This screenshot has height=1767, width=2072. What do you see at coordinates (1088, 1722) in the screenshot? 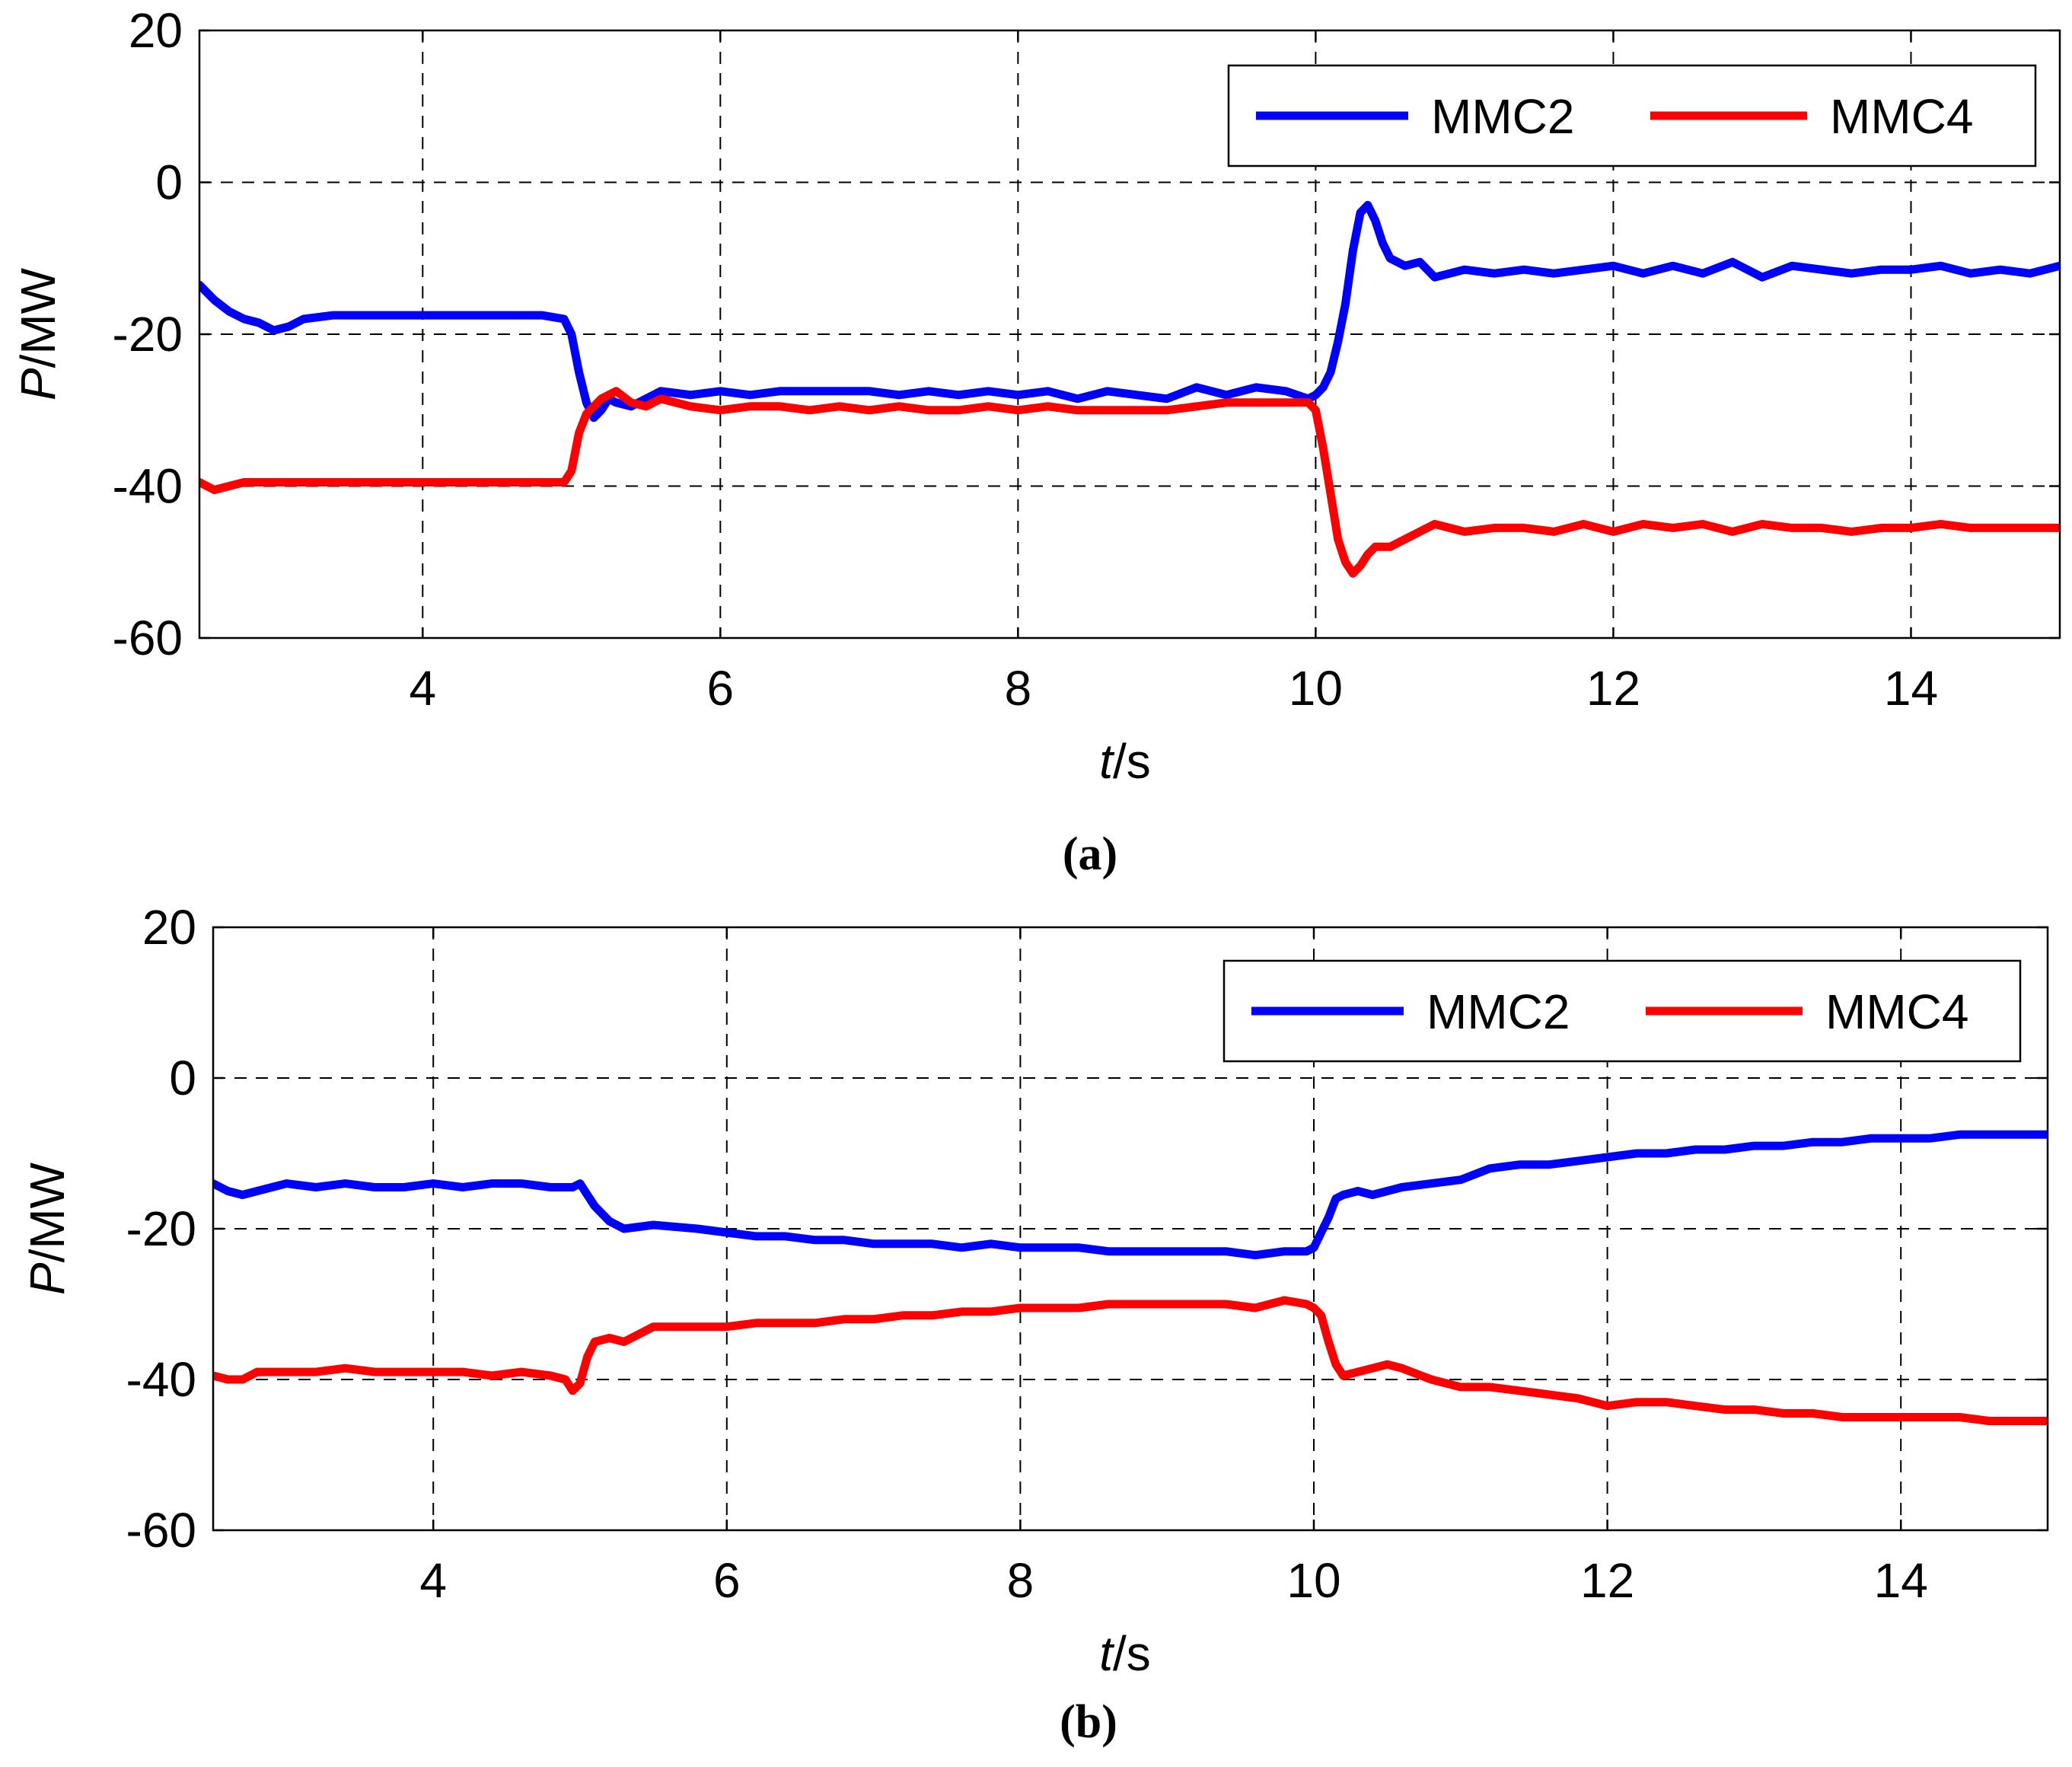
I see `panel-caption: (b)` at bounding box center [1088, 1722].